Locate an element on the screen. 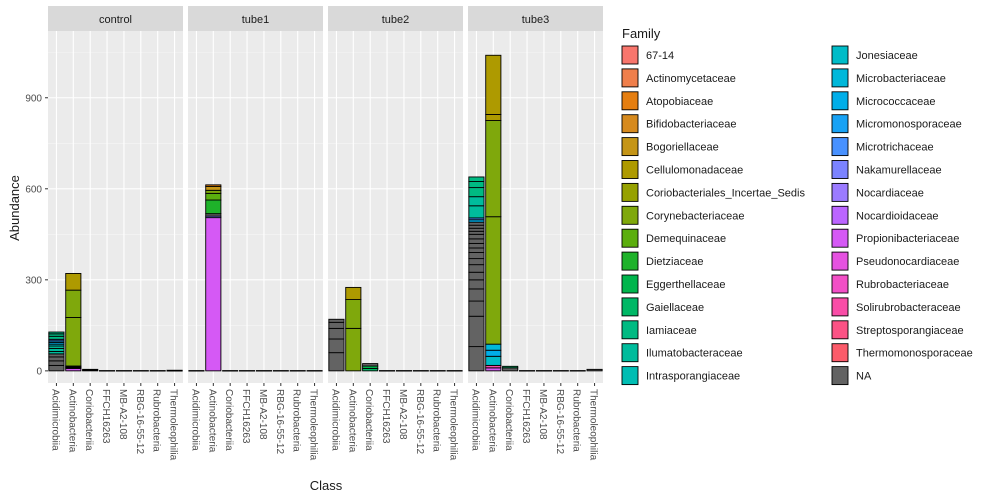  legend-item: Solirubrobacteraceae is located at coordinates (896, 307).